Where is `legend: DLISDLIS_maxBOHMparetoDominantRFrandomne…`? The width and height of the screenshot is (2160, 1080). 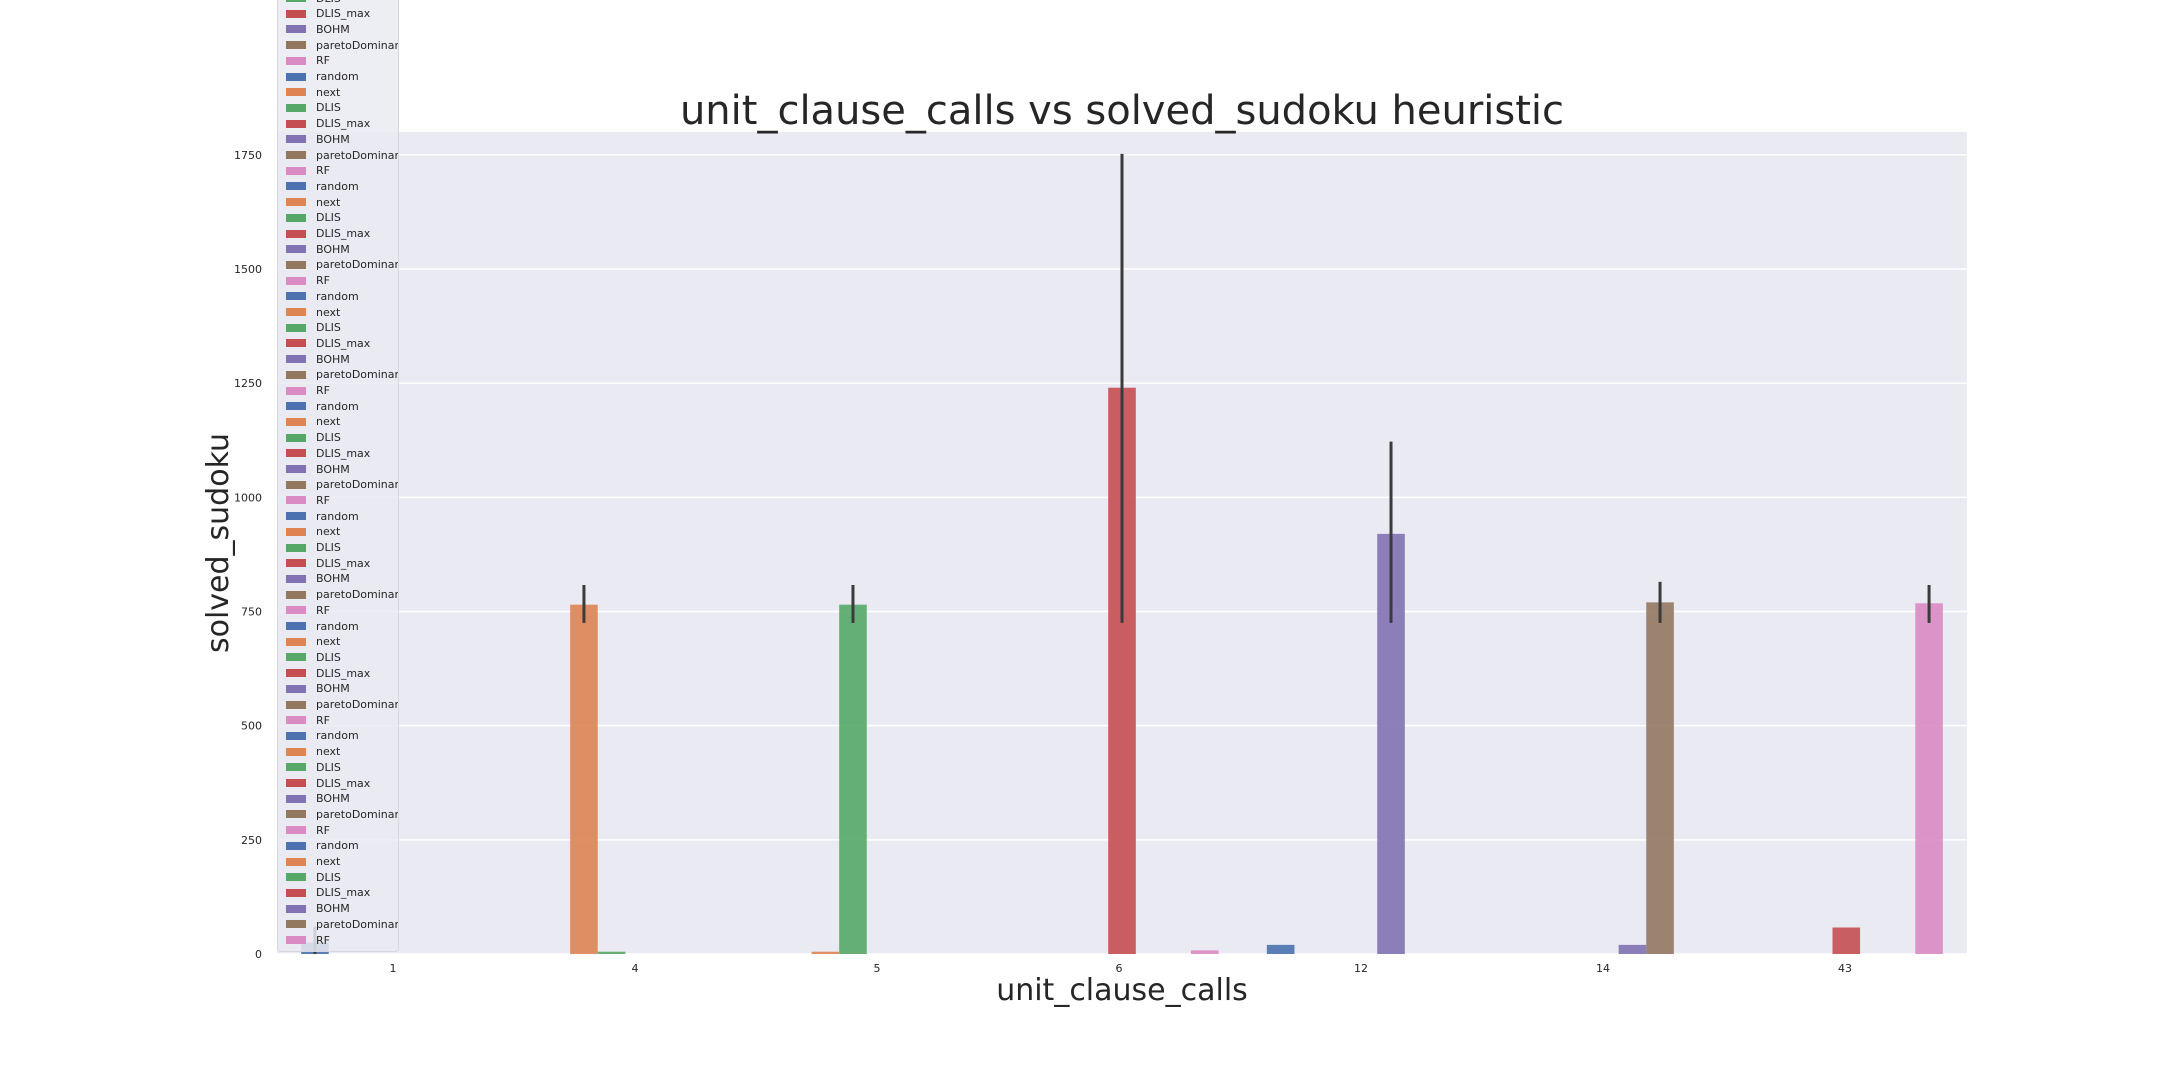
legend: DLISDLIS_maxBOHMparetoDominantRFrandomne… is located at coordinates (338, 476).